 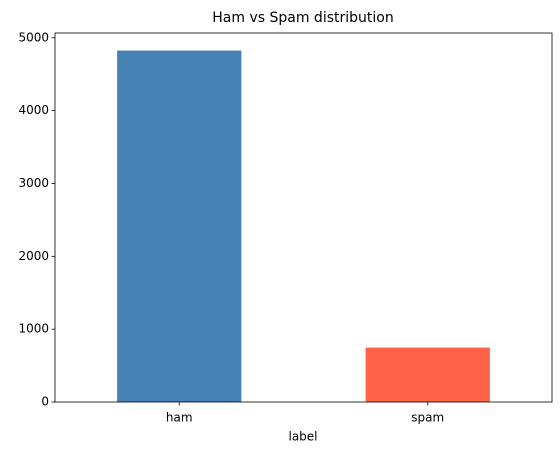 I want to click on y-tick-label: 1000, so click(x=33, y=329).